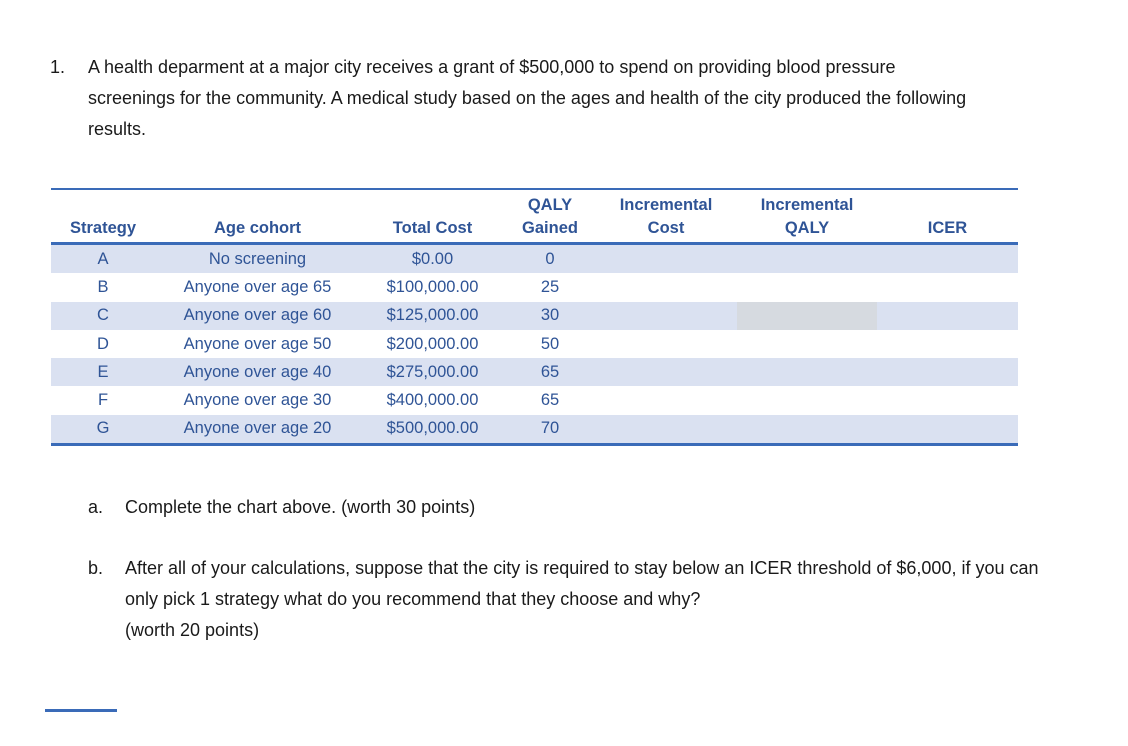 The width and height of the screenshot is (1128, 746). What do you see at coordinates (96, 507) in the screenshot?
I see `sub-question-label: a.` at bounding box center [96, 507].